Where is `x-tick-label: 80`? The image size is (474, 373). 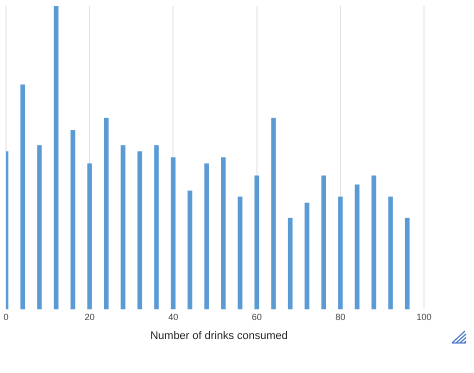
x-tick-label: 80 is located at coordinates (340, 317).